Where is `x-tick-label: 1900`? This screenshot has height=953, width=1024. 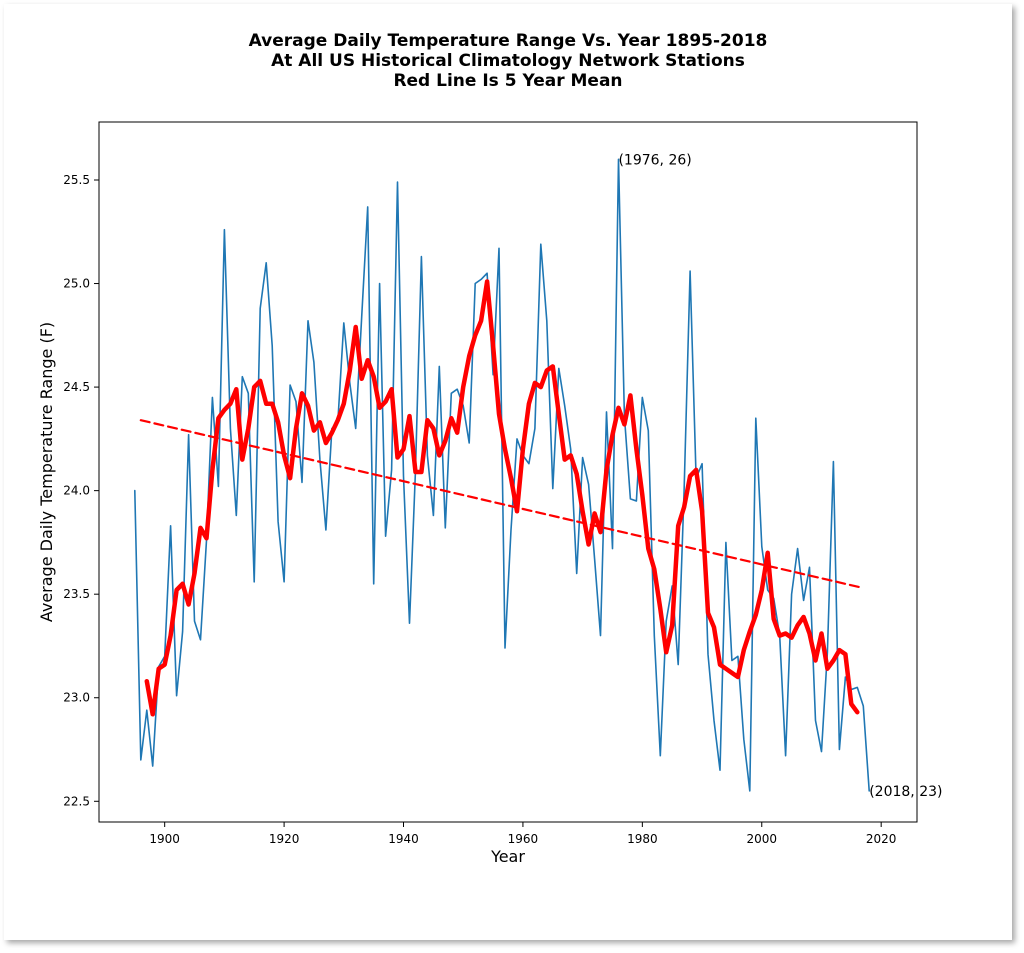 x-tick-label: 1900 is located at coordinates (164, 839).